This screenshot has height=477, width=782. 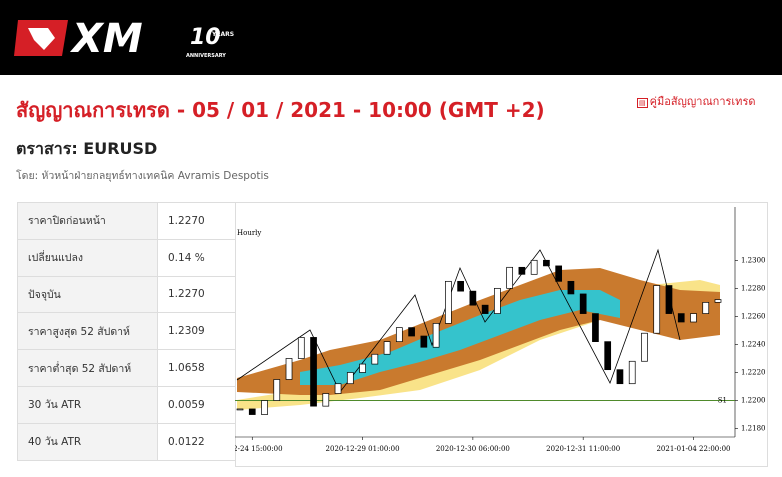 I want to click on table-row: เปลี่ยนแปลง 0.14 %, so click(x=126, y=257).